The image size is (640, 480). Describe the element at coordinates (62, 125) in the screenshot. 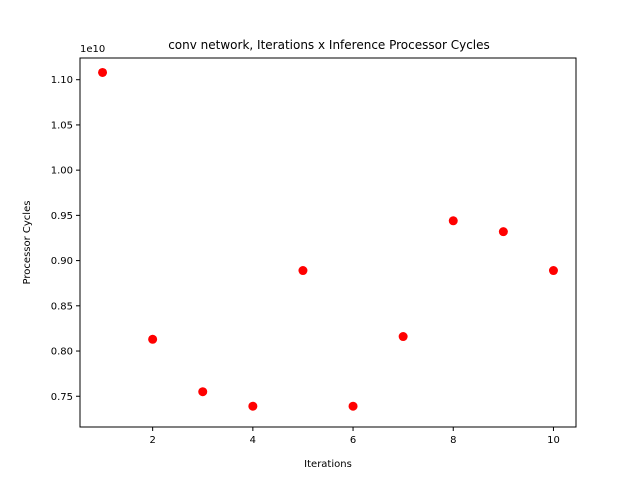

I see `y-tick-label: 1.05` at that location.